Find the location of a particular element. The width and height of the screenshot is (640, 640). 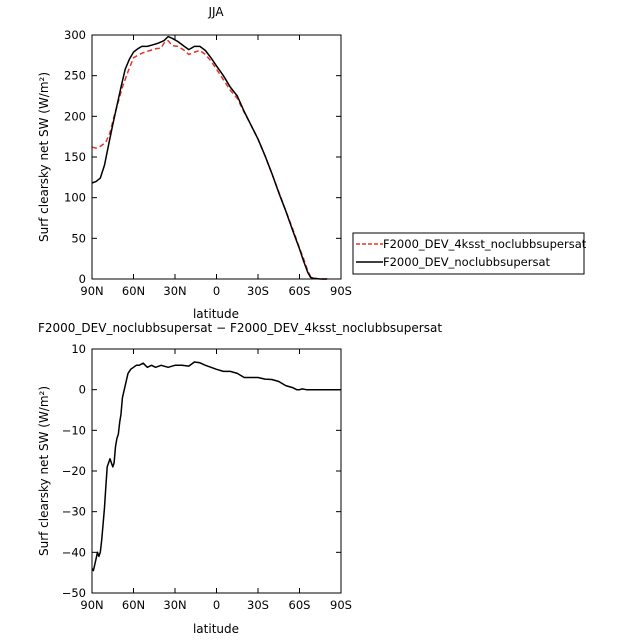

bottom-xtick-label: 30N is located at coordinates (174, 605).